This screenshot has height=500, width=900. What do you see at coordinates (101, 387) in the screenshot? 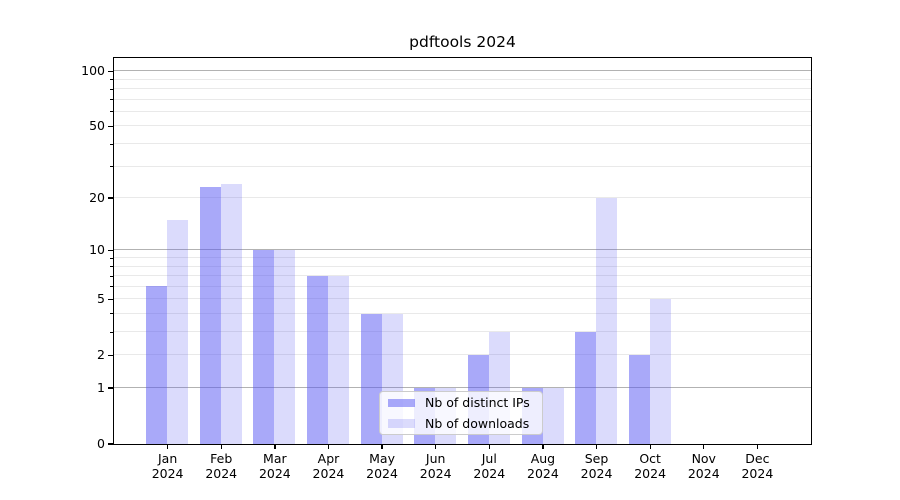
I see `y-tick-label: 1` at bounding box center [101, 387].